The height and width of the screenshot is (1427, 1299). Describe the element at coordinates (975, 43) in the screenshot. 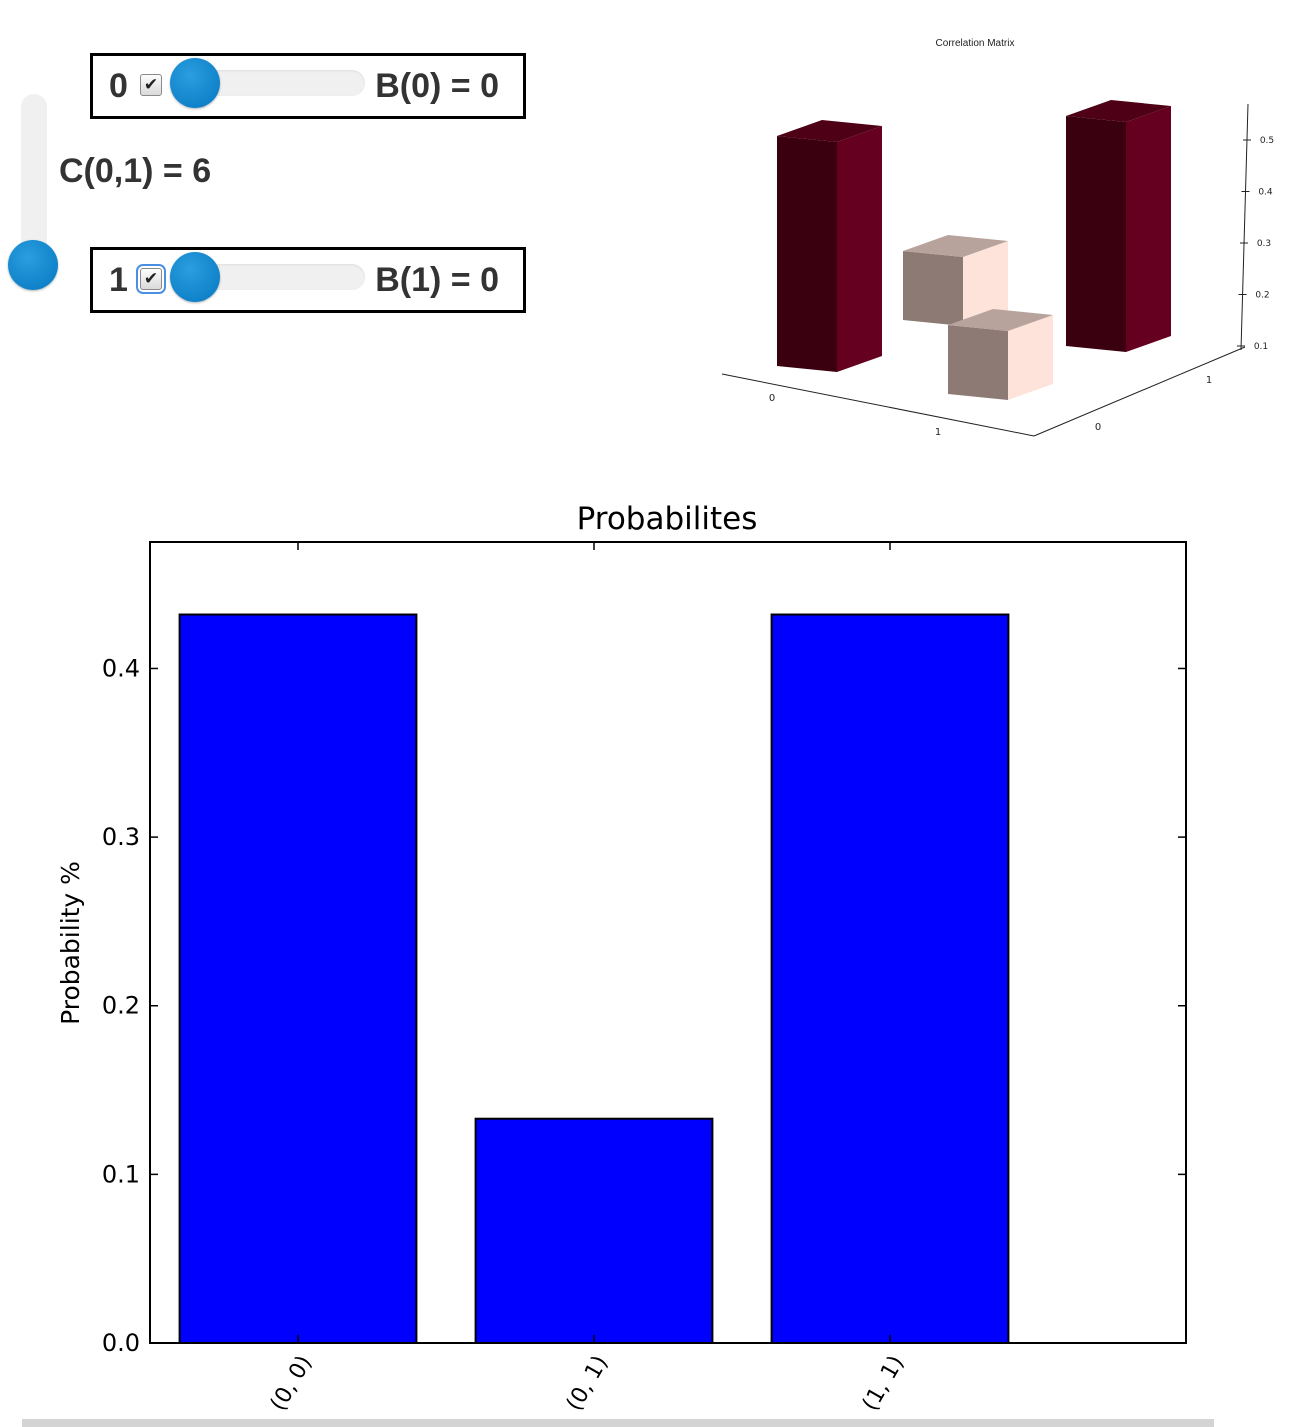

I see `corr-chart-title: Correlation Matrix` at that location.